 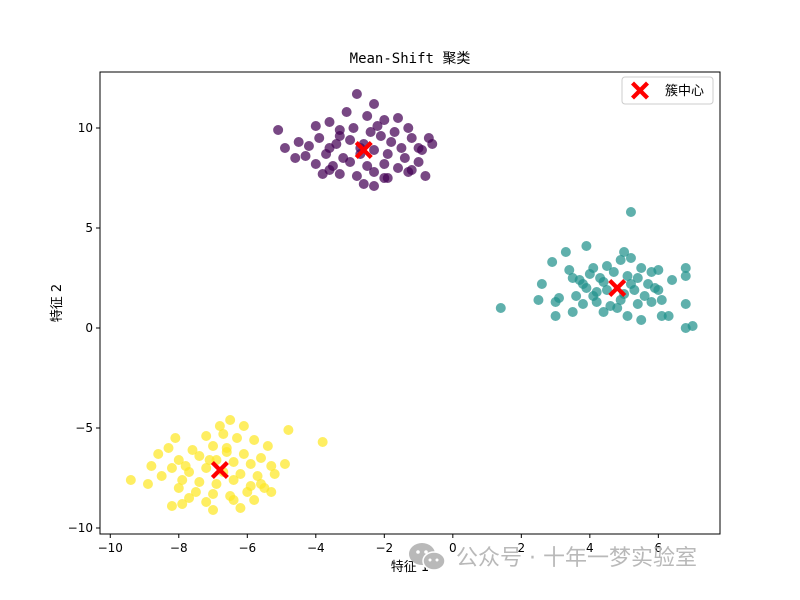 What do you see at coordinates (453, 548) in the screenshot?
I see `x-tick-label: 0` at bounding box center [453, 548].